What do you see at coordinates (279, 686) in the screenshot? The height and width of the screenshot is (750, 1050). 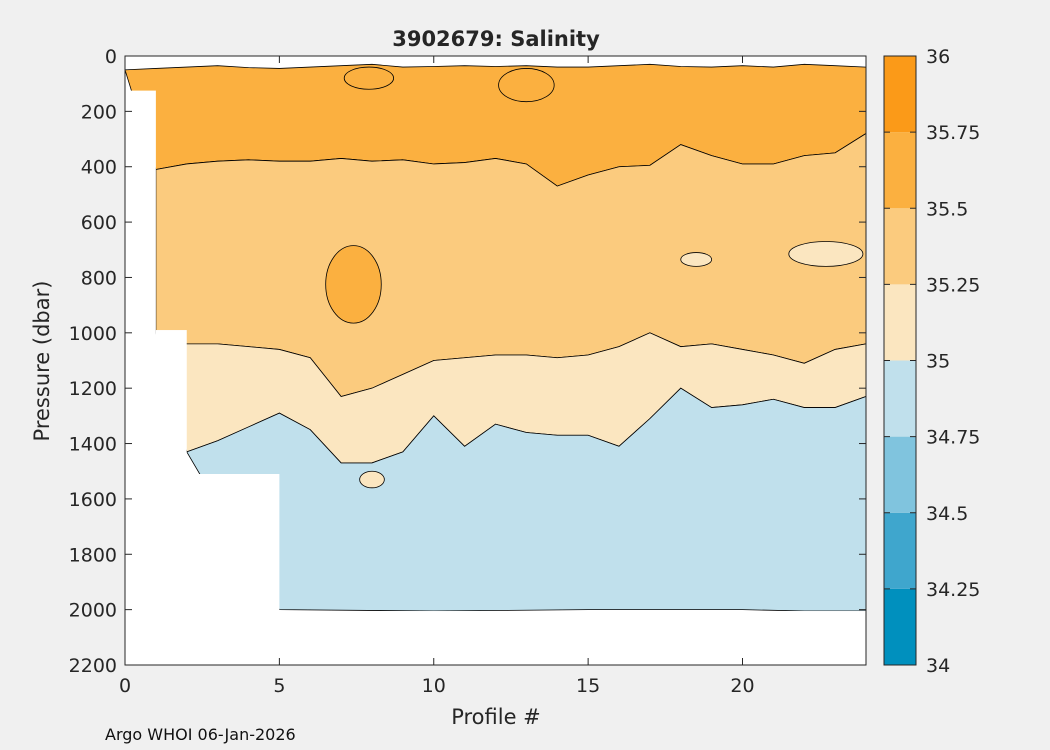 I see `x-tick-label: 5` at bounding box center [279, 686].